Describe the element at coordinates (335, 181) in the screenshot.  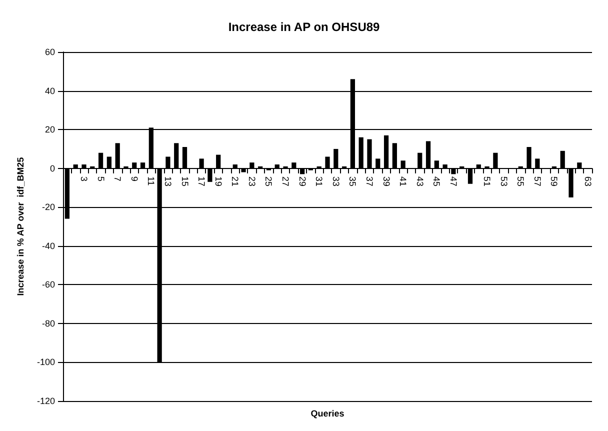
I see `x-tick-label: 33` at that location.